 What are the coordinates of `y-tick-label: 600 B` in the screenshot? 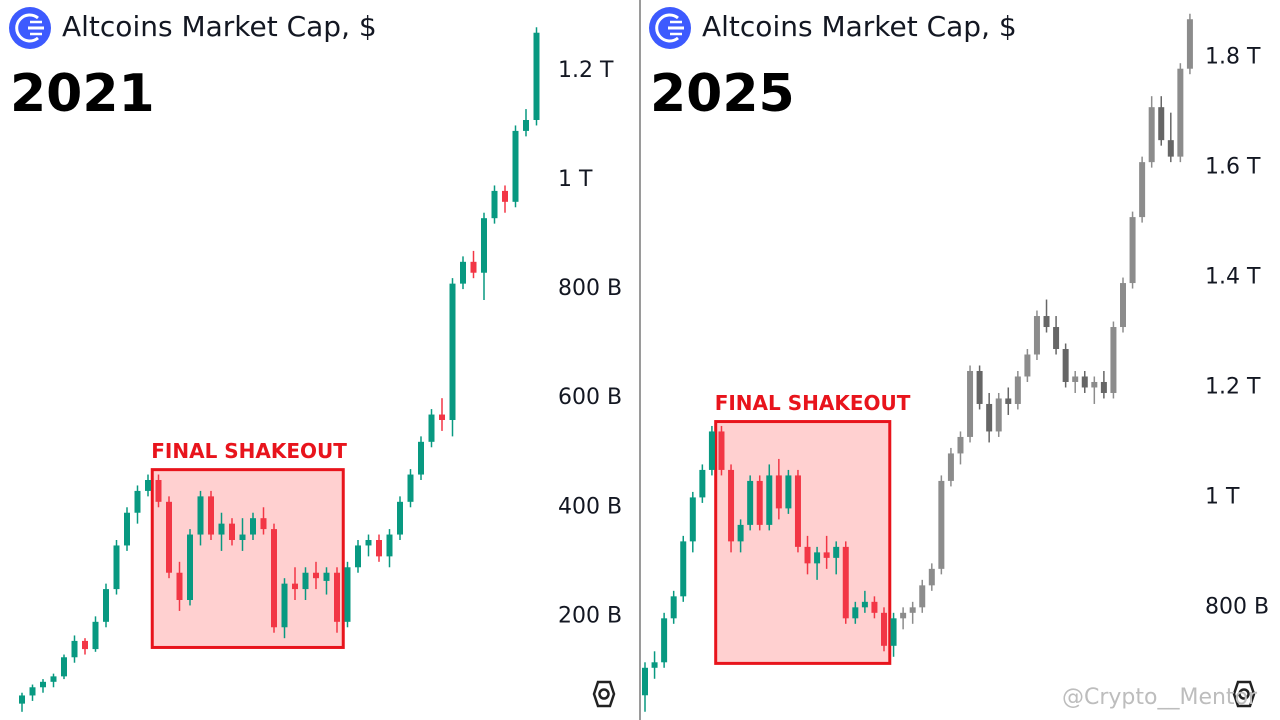 It's located at (590, 397).